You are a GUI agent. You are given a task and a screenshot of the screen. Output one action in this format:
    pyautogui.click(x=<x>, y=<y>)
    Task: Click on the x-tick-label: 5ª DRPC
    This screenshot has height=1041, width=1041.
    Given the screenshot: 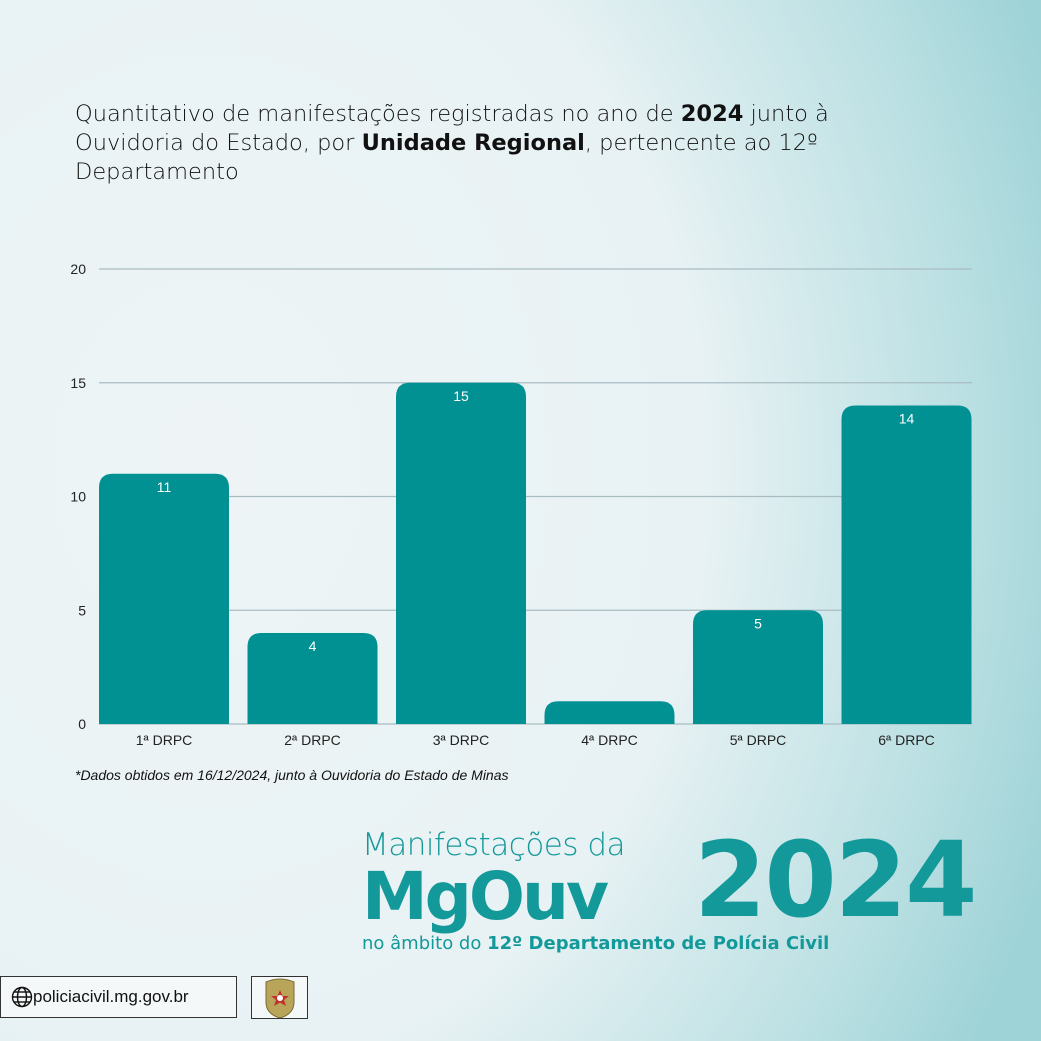 What is the action you would take?
    pyautogui.click(x=758, y=740)
    